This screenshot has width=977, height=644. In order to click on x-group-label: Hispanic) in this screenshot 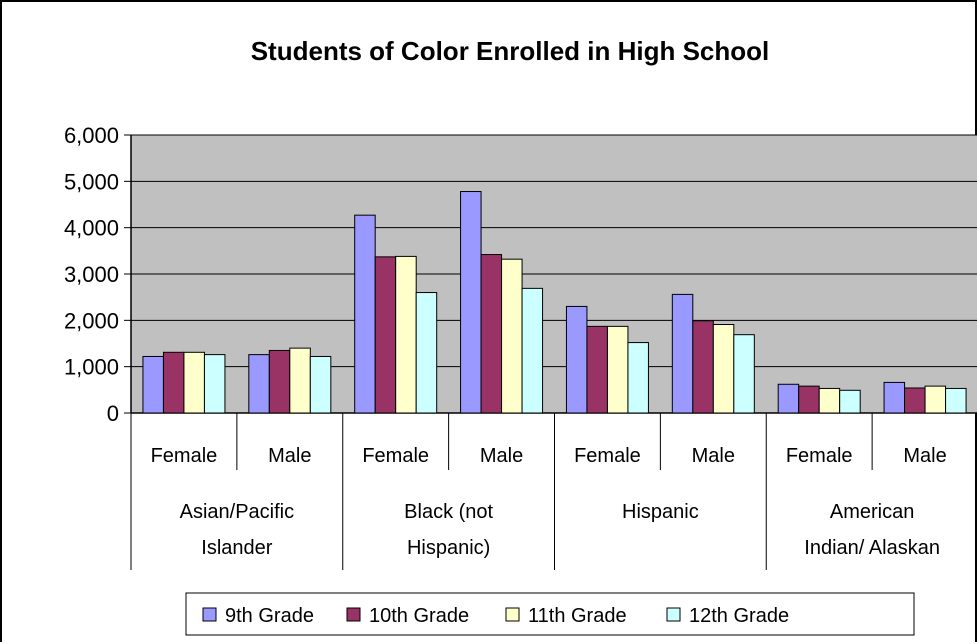, I will do `click(448, 548)`.